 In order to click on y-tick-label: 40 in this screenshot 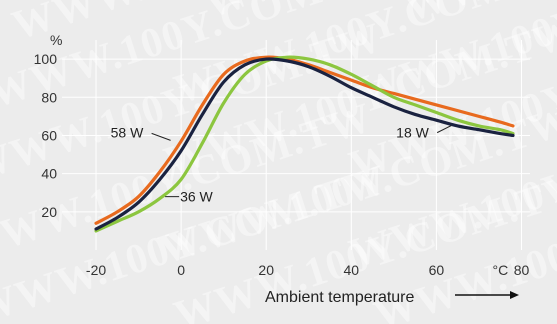, I will do `click(49, 174)`.